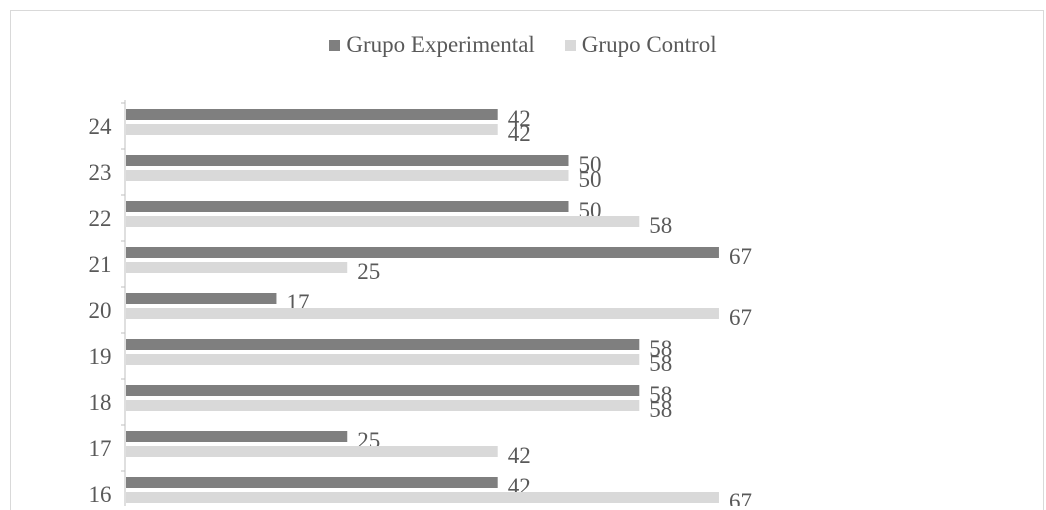  Describe the element at coordinates (368, 271) in the screenshot. I see `data-label-control-21: 25` at that location.